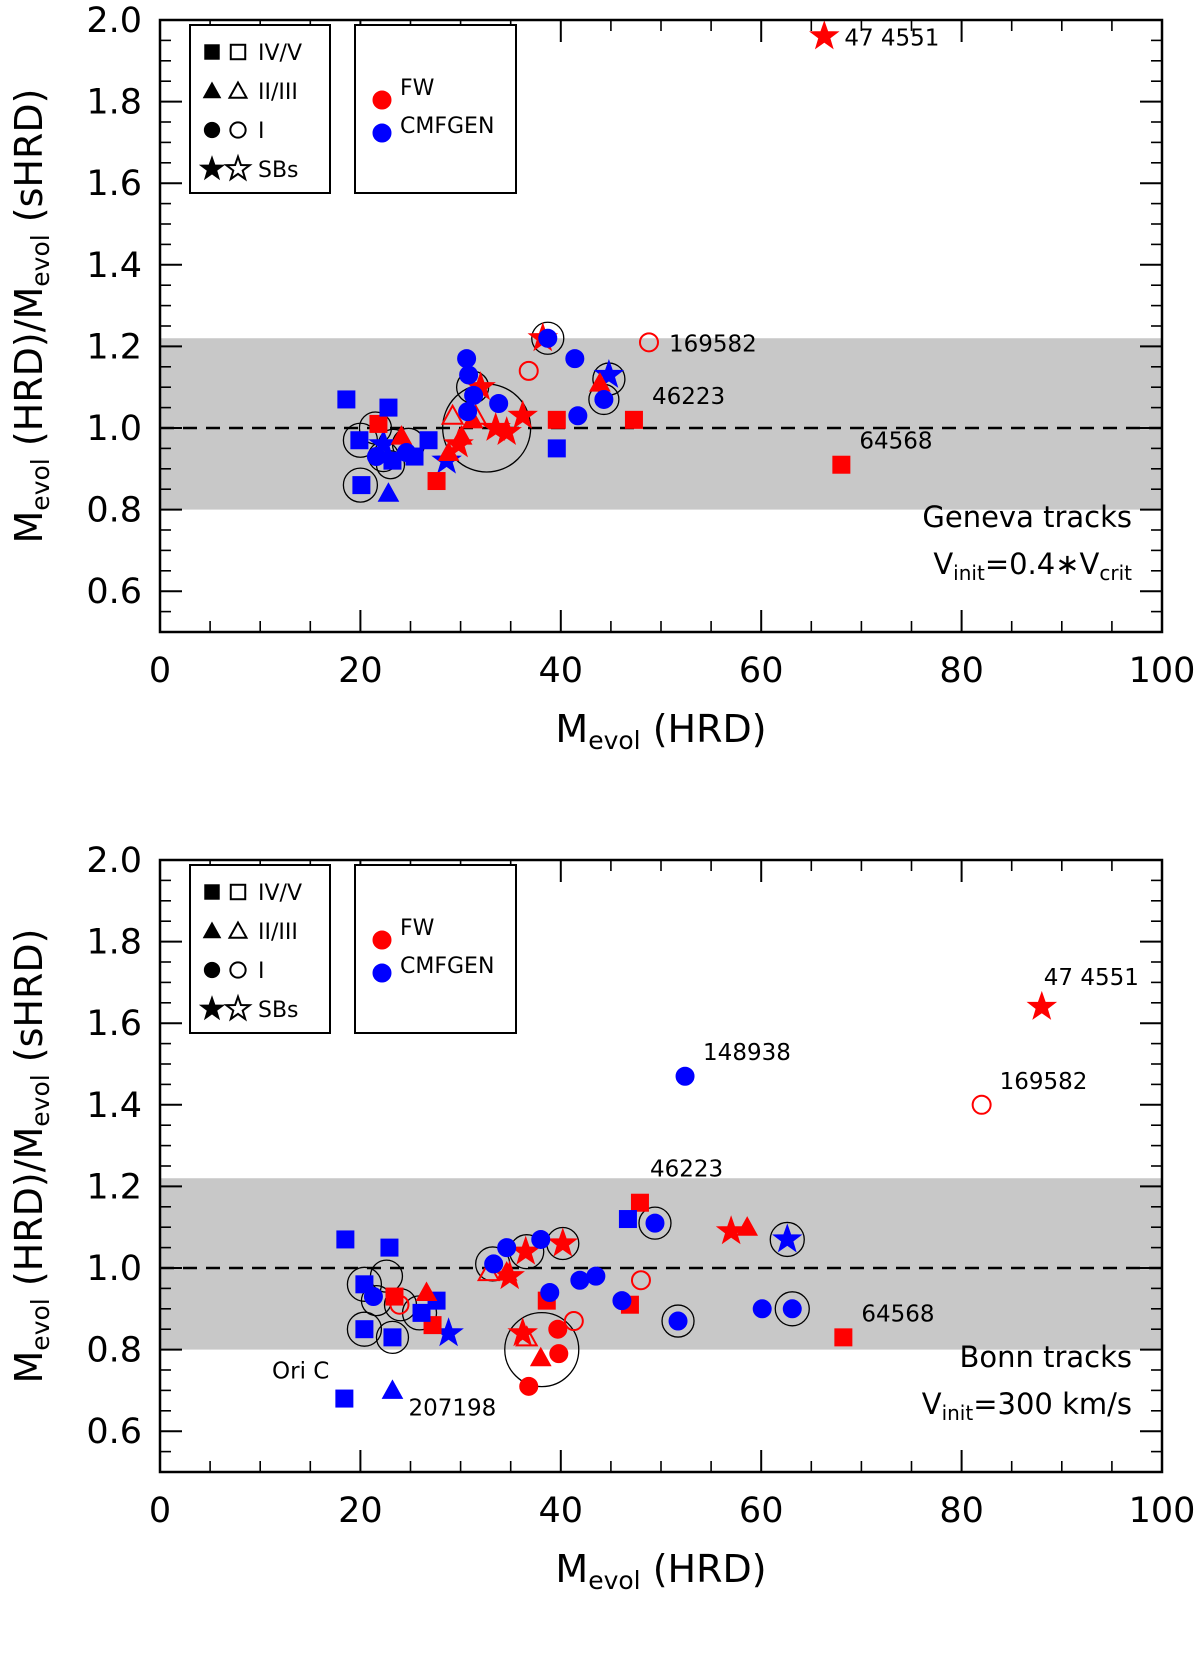 The width and height of the screenshot is (1200, 1656). I want to click on legend-shape-label: SBs, so click(278, 170).